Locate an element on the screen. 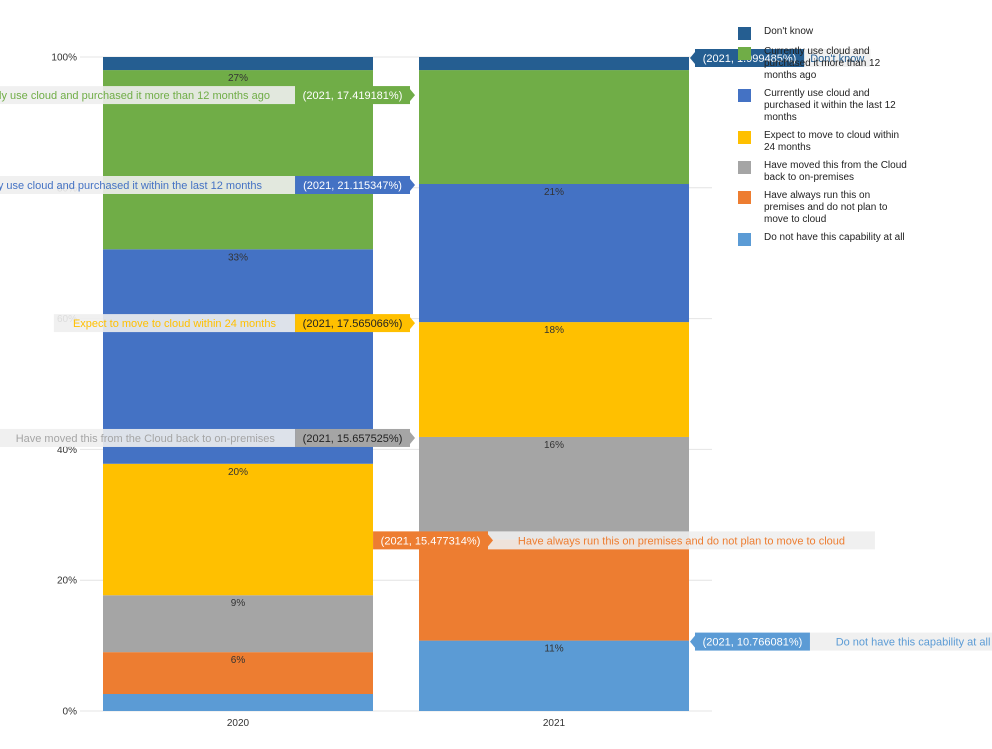  tooltip-value: (2021, 17.565066%) is located at coordinates (353, 324).